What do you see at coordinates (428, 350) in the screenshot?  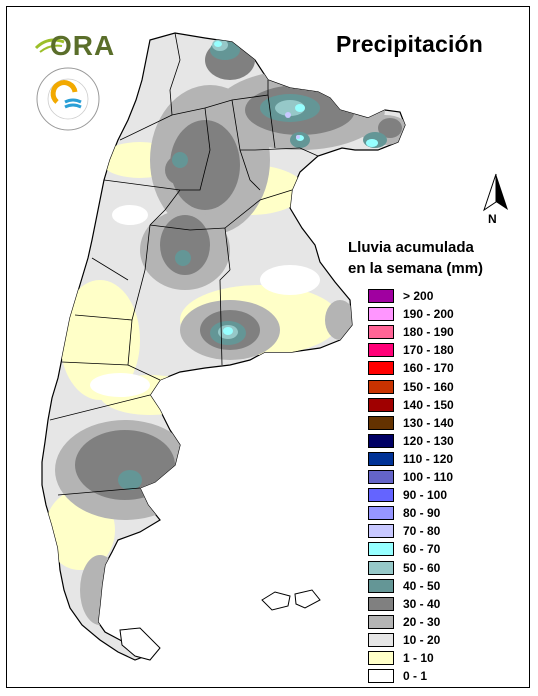 I see `legend-label: 170 - 180` at bounding box center [428, 350].